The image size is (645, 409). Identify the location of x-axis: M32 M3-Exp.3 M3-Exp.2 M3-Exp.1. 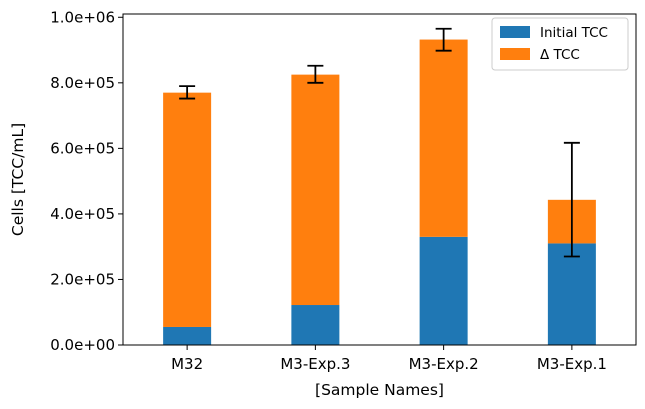
(389, 359).